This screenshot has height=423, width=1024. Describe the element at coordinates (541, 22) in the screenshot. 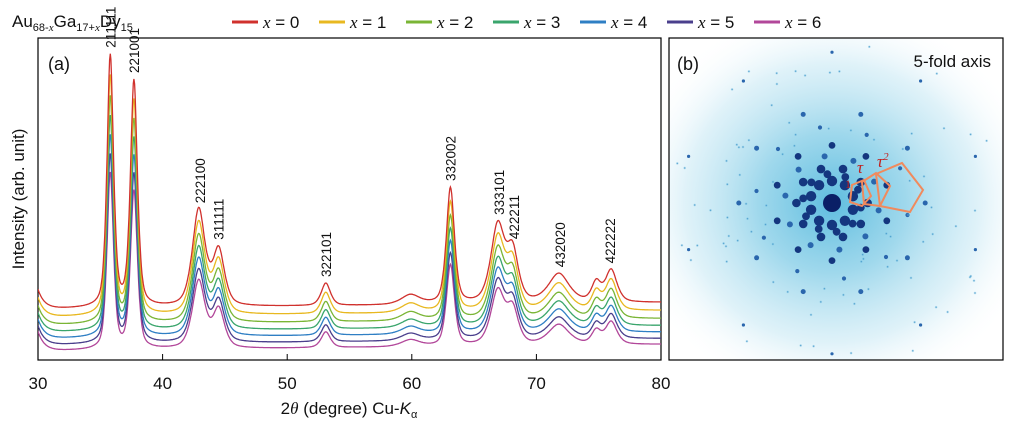

I see `legend-label: x = 3` at that location.